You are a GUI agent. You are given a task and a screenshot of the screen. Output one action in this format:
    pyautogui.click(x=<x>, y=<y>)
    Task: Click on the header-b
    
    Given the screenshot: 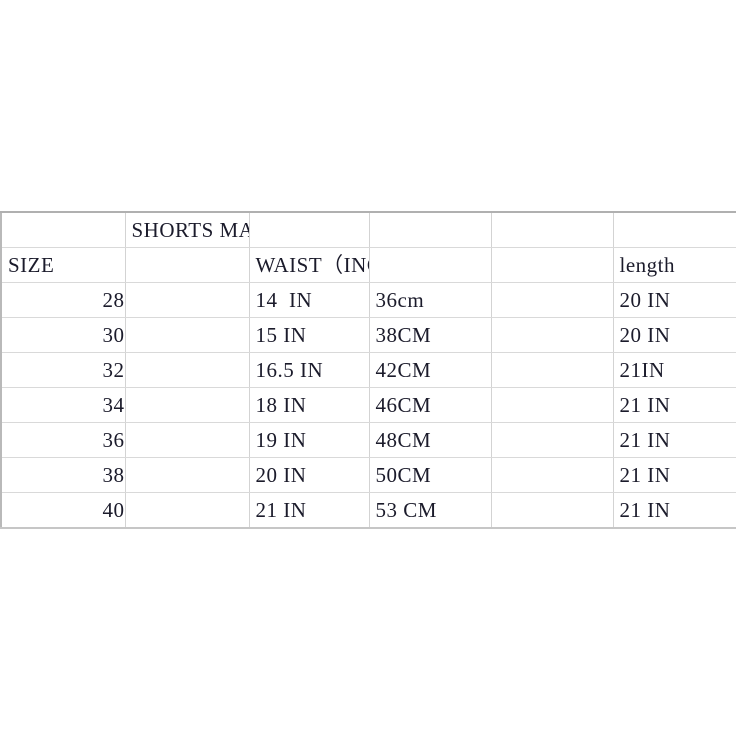 What is the action you would take?
    pyautogui.click(x=187, y=265)
    